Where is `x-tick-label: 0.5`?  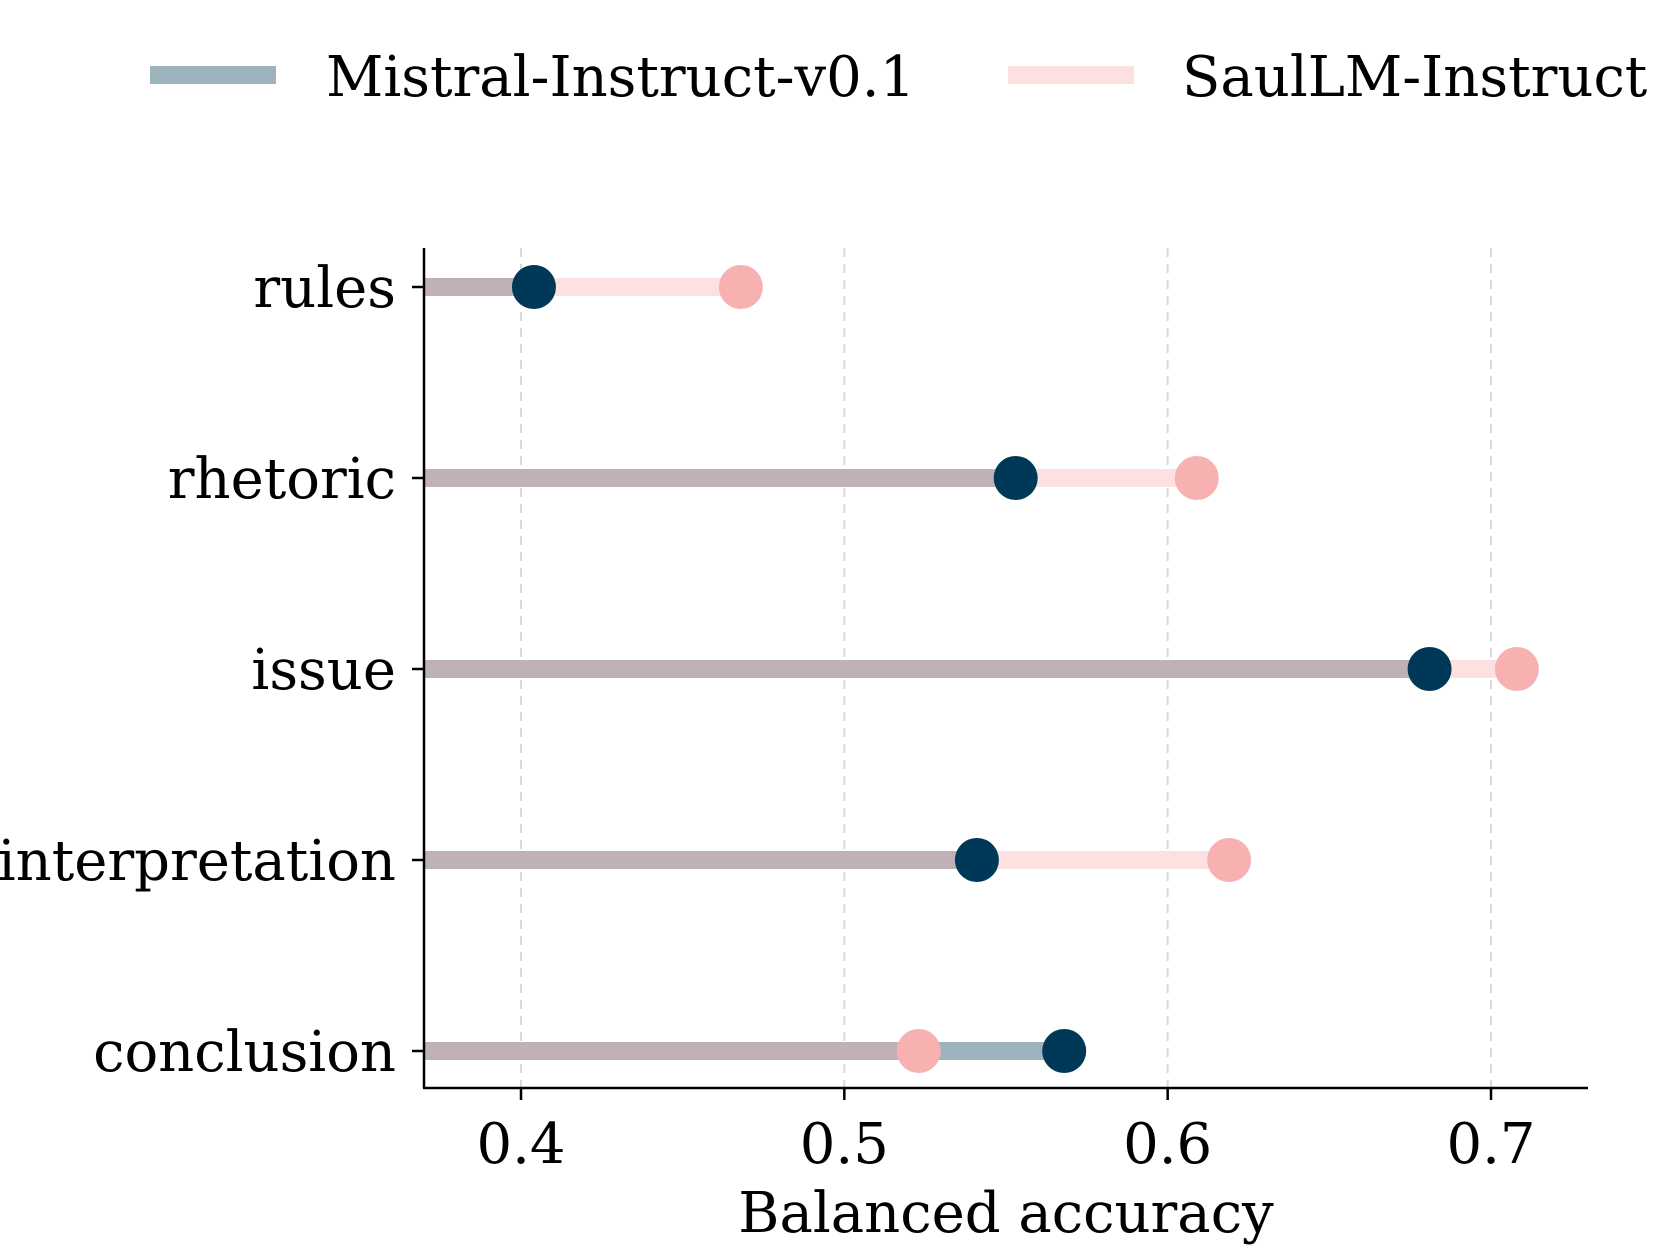
x-tick-label: 0.5 is located at coordinates (844, 1144).